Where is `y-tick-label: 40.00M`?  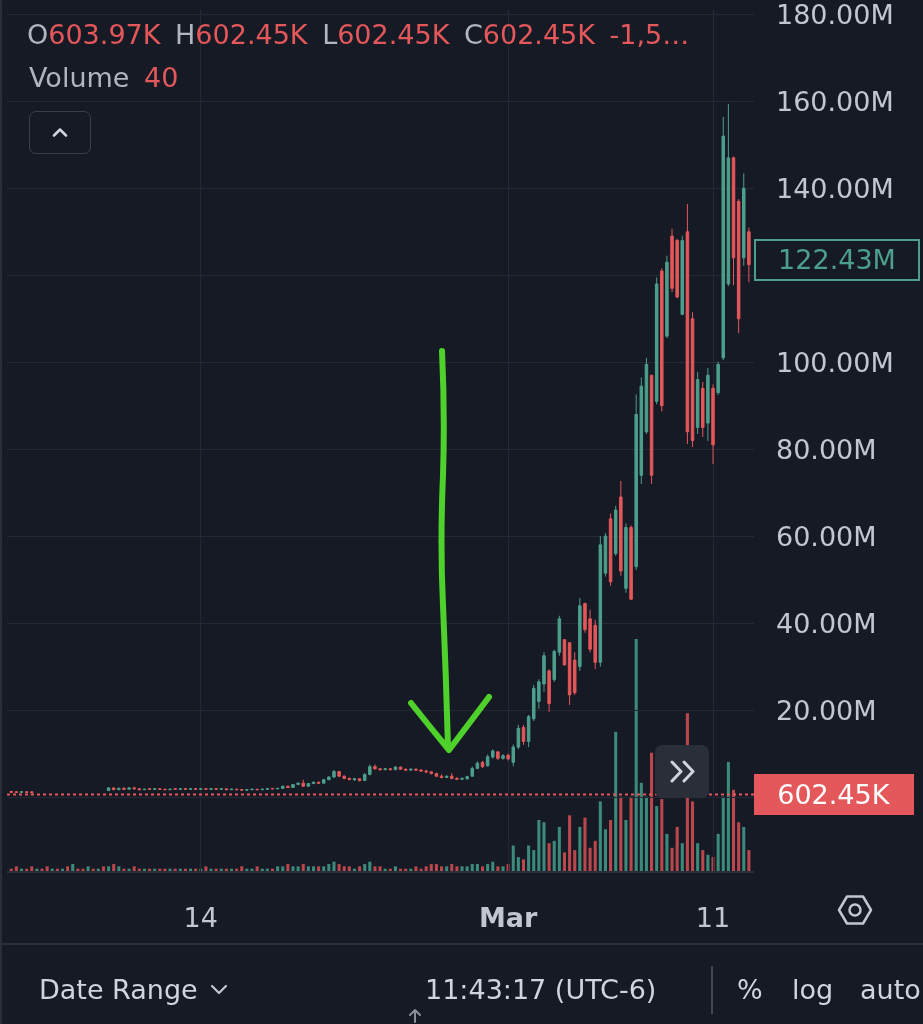 y-tick-label: 40.00M is located at coordinates (826, 623).